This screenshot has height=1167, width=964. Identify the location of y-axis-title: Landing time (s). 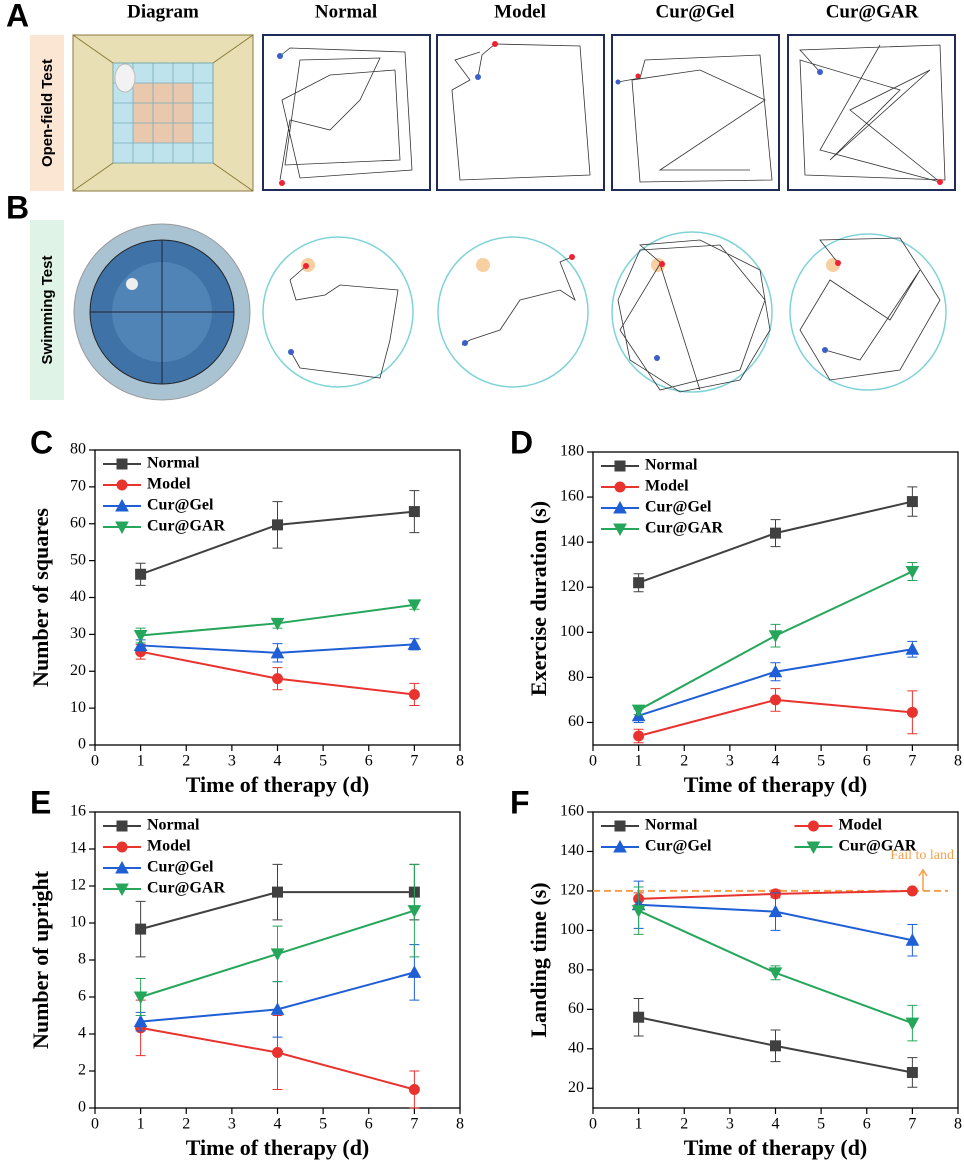
(538, 959).